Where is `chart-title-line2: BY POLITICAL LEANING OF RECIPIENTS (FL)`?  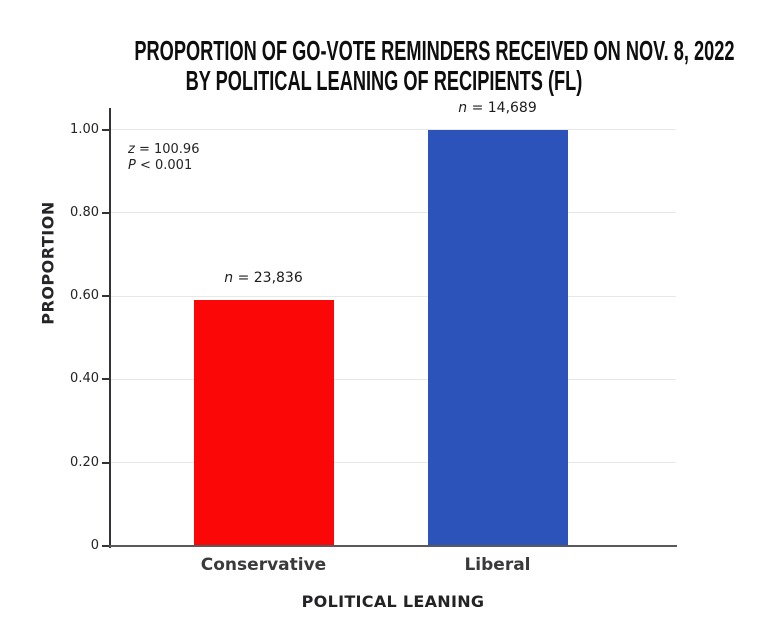
chart-title-line2: BY POLITICAL LEANING OF RECIPIENTS (FL) is located at coordinates (384, 80).